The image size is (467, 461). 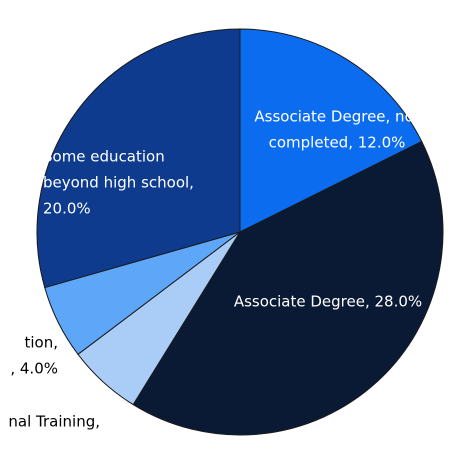 I want to click on slice-label: beyond high school,, so click(x=118, y=183).